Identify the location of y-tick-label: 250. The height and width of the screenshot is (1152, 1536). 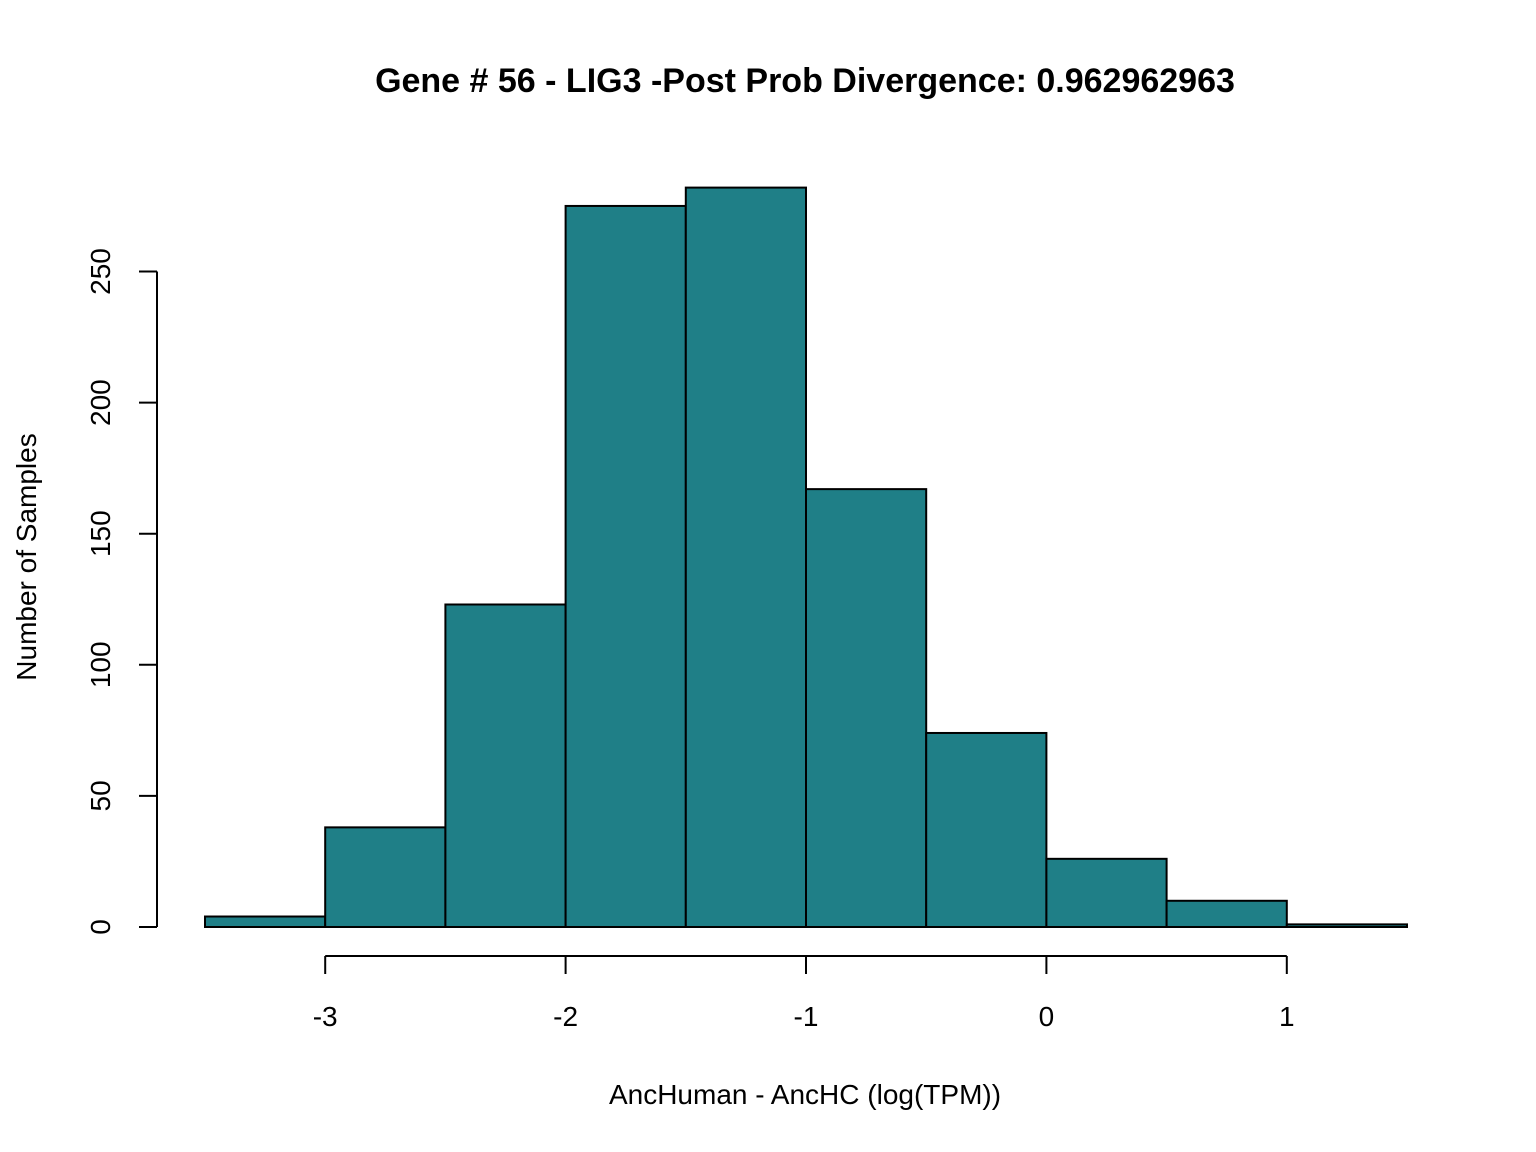
(100, 271).